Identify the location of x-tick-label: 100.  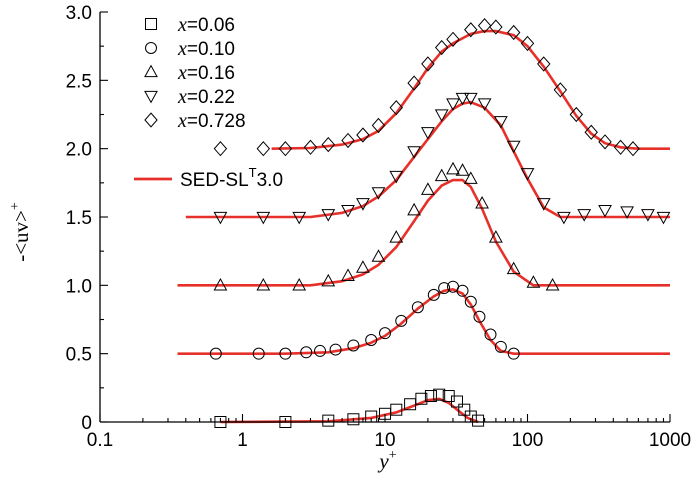
(528, 440).